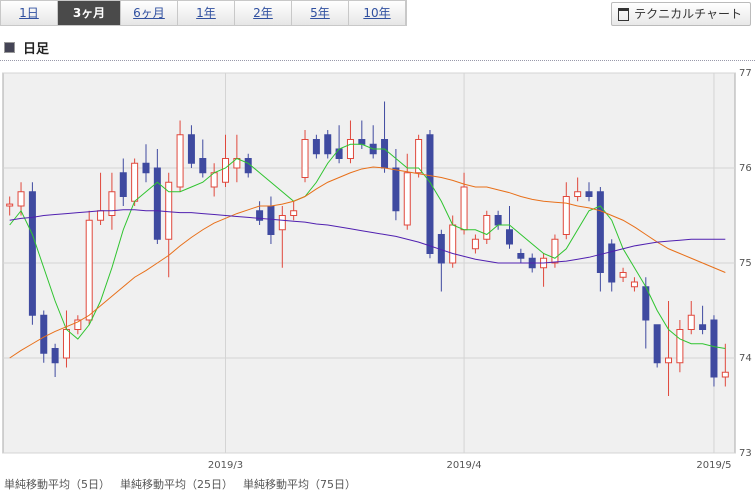 This screenshot has height=493, width=755. What do you see at coordinates (263, 13) in the screenshot?
I see `period-tab: 2年` at bounding box center [263, 13].